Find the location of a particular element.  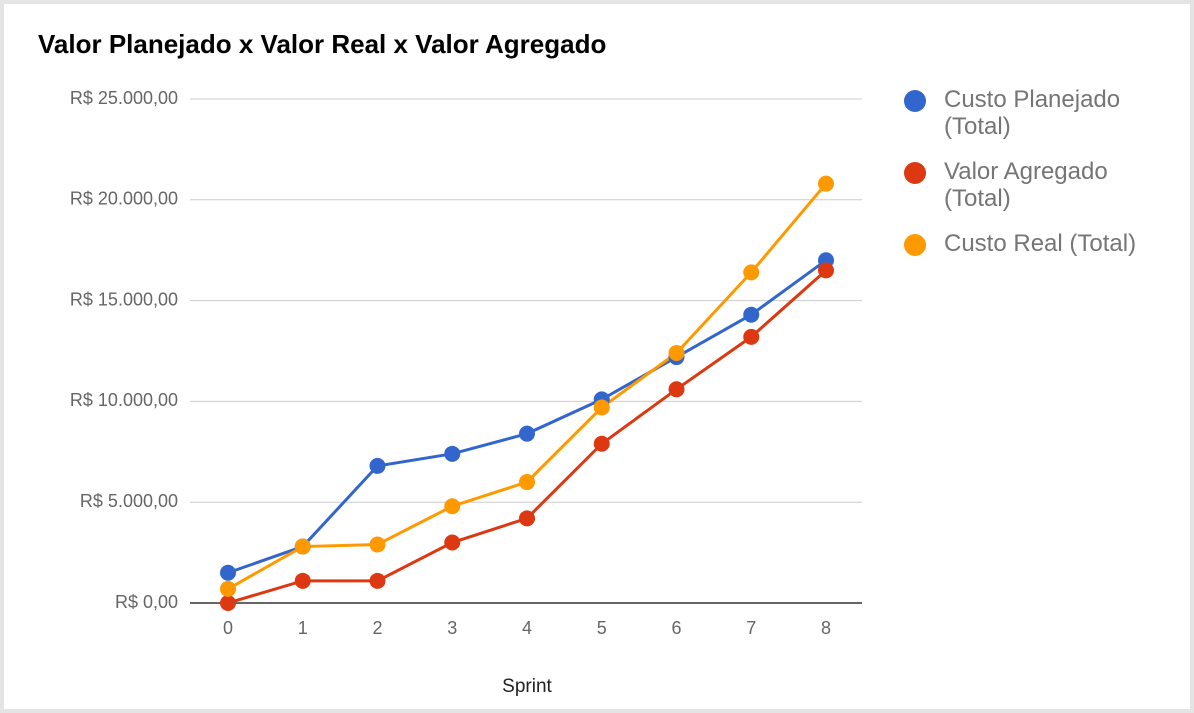

legend-label: Custo Planejado (Total) is located at coordinates (1032, 113).